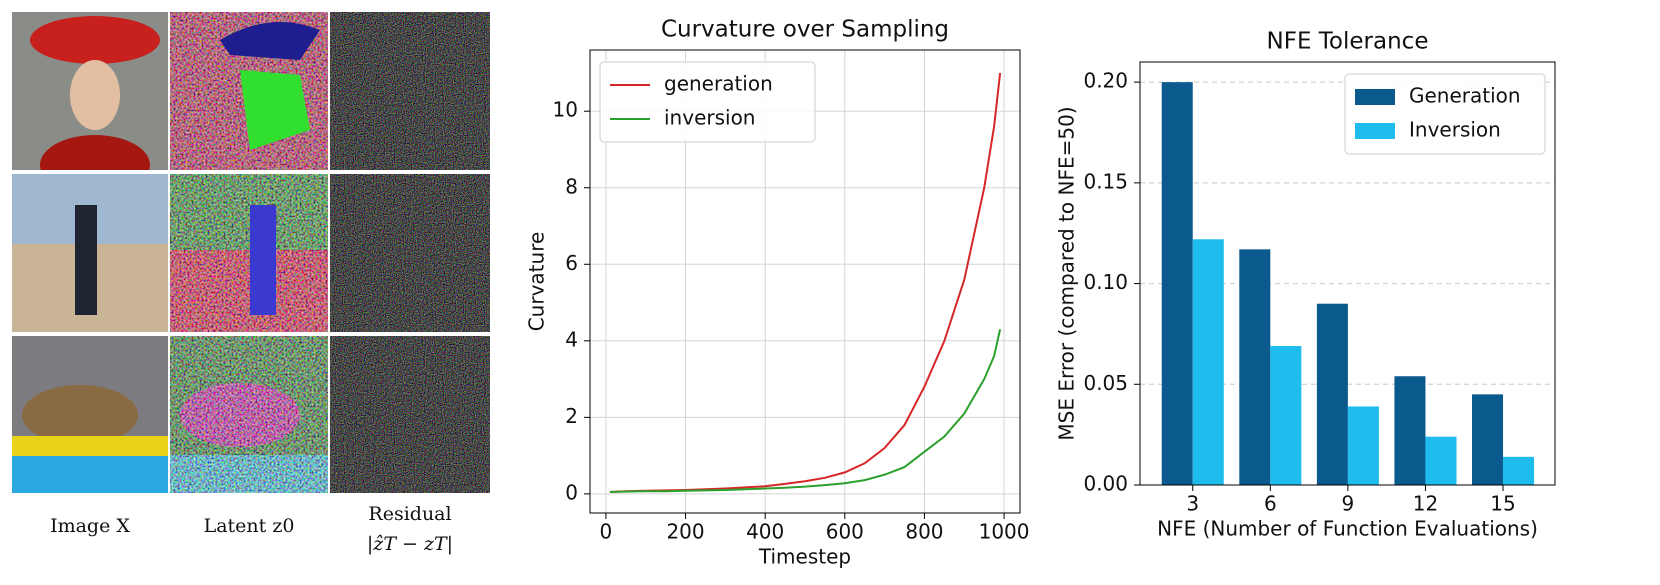 This screenshot has height=585, width=1660. Describe the element at coordinates (1465, 96) in the screenshot. I see `legend-label: Generation` at that location.